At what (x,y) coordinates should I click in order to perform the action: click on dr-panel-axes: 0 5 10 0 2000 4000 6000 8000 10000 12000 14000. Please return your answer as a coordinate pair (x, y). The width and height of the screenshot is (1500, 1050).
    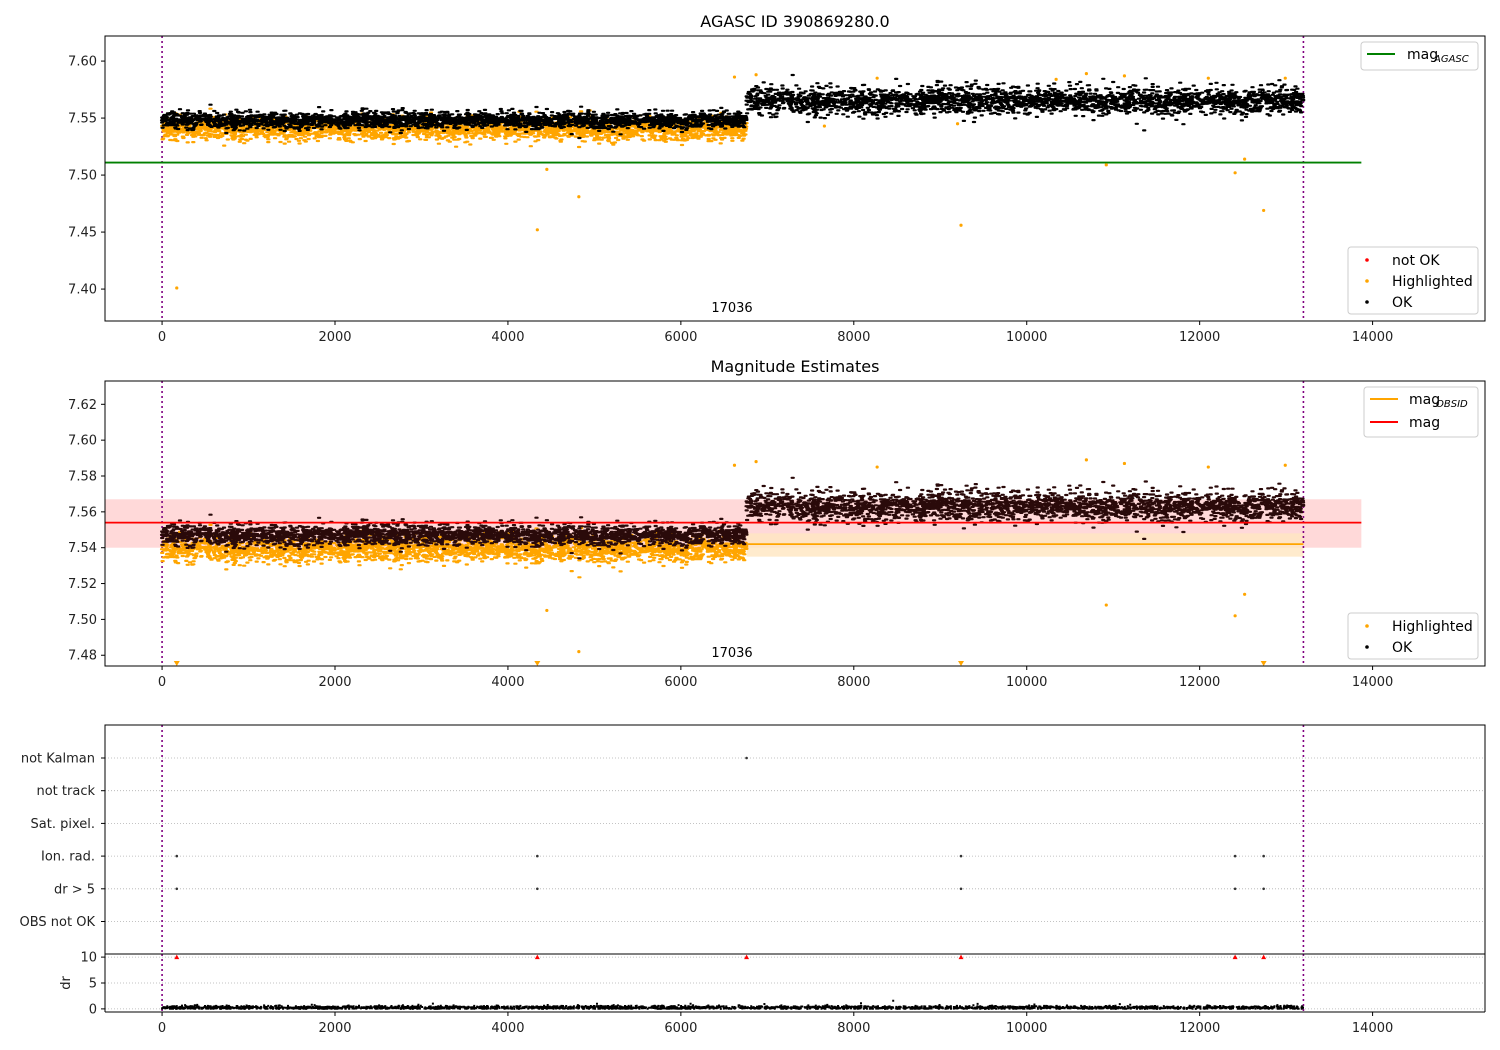
    Looking at the image, I should click on (783, 993).